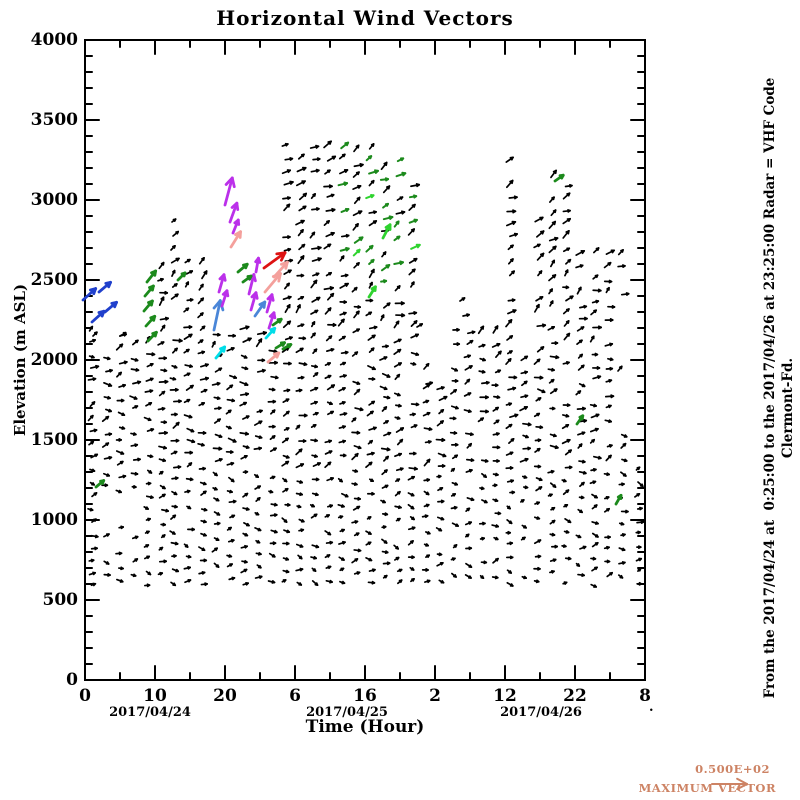 The width and height of the screenshot is (800, 800). What do you see at coordinates (54, 440) in the screenshot?
I see `y-tick-label: 1500` at bounding box center [54, 440].